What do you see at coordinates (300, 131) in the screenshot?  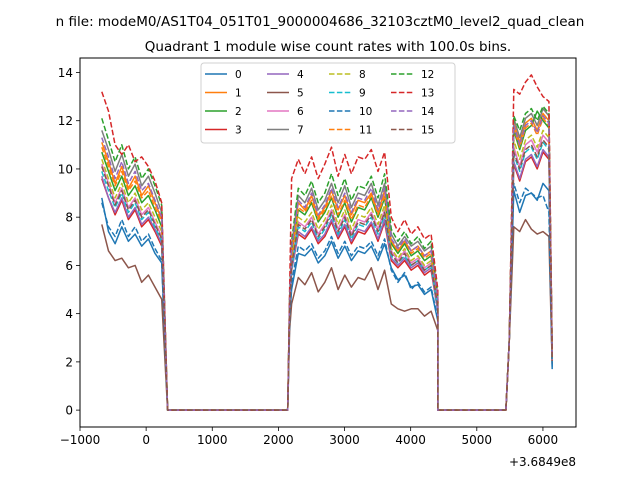 I see `legend-label: 7` at bounding box center [300, 131].